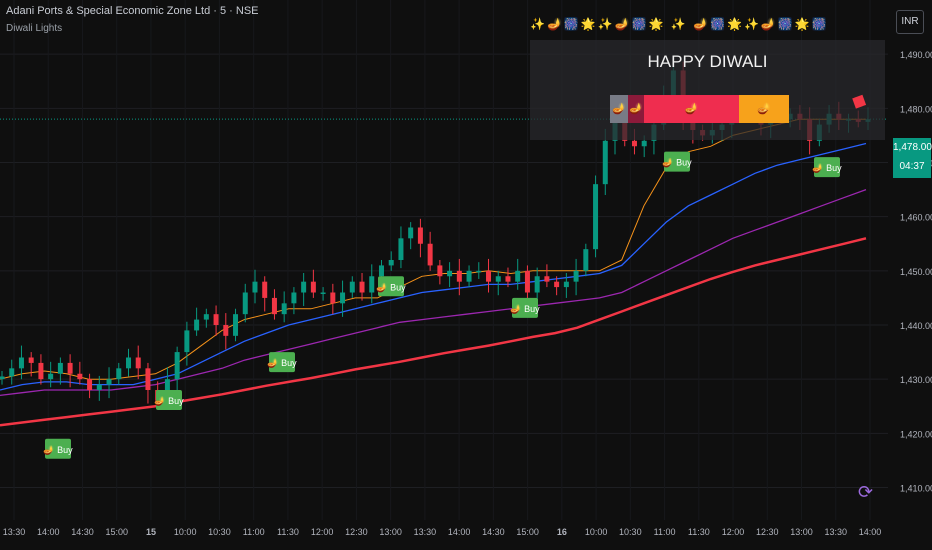 This screenshot has width=932, height=550. What do you see at coordinates (912, 166) in the screenshot?
I see `bar-countdown: 04:37` at bounding box center [912, 166].